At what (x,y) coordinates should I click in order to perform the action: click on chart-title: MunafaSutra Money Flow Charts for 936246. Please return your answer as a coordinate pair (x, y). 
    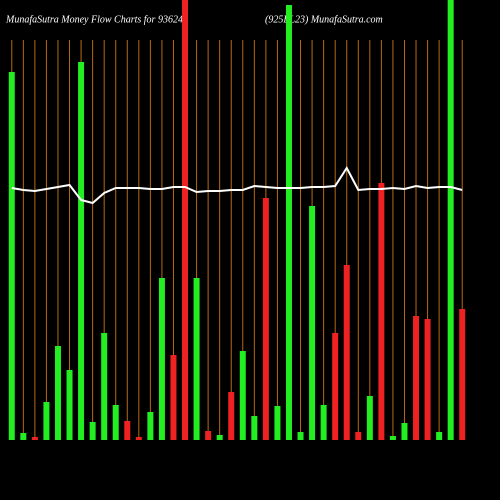
    Looking at the image, I should click on (96, 19).